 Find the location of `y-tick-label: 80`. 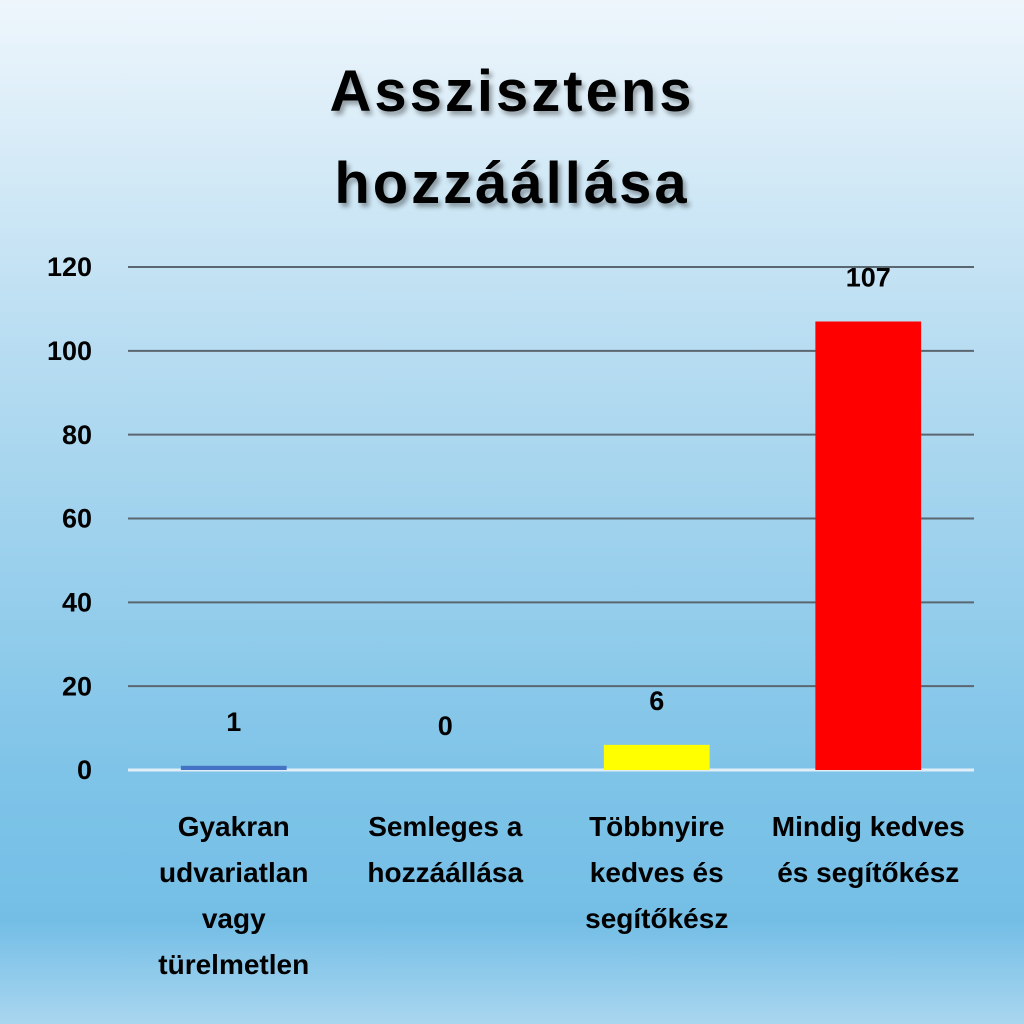

y-tick-label: 80 is located at coordinates (77, 435).